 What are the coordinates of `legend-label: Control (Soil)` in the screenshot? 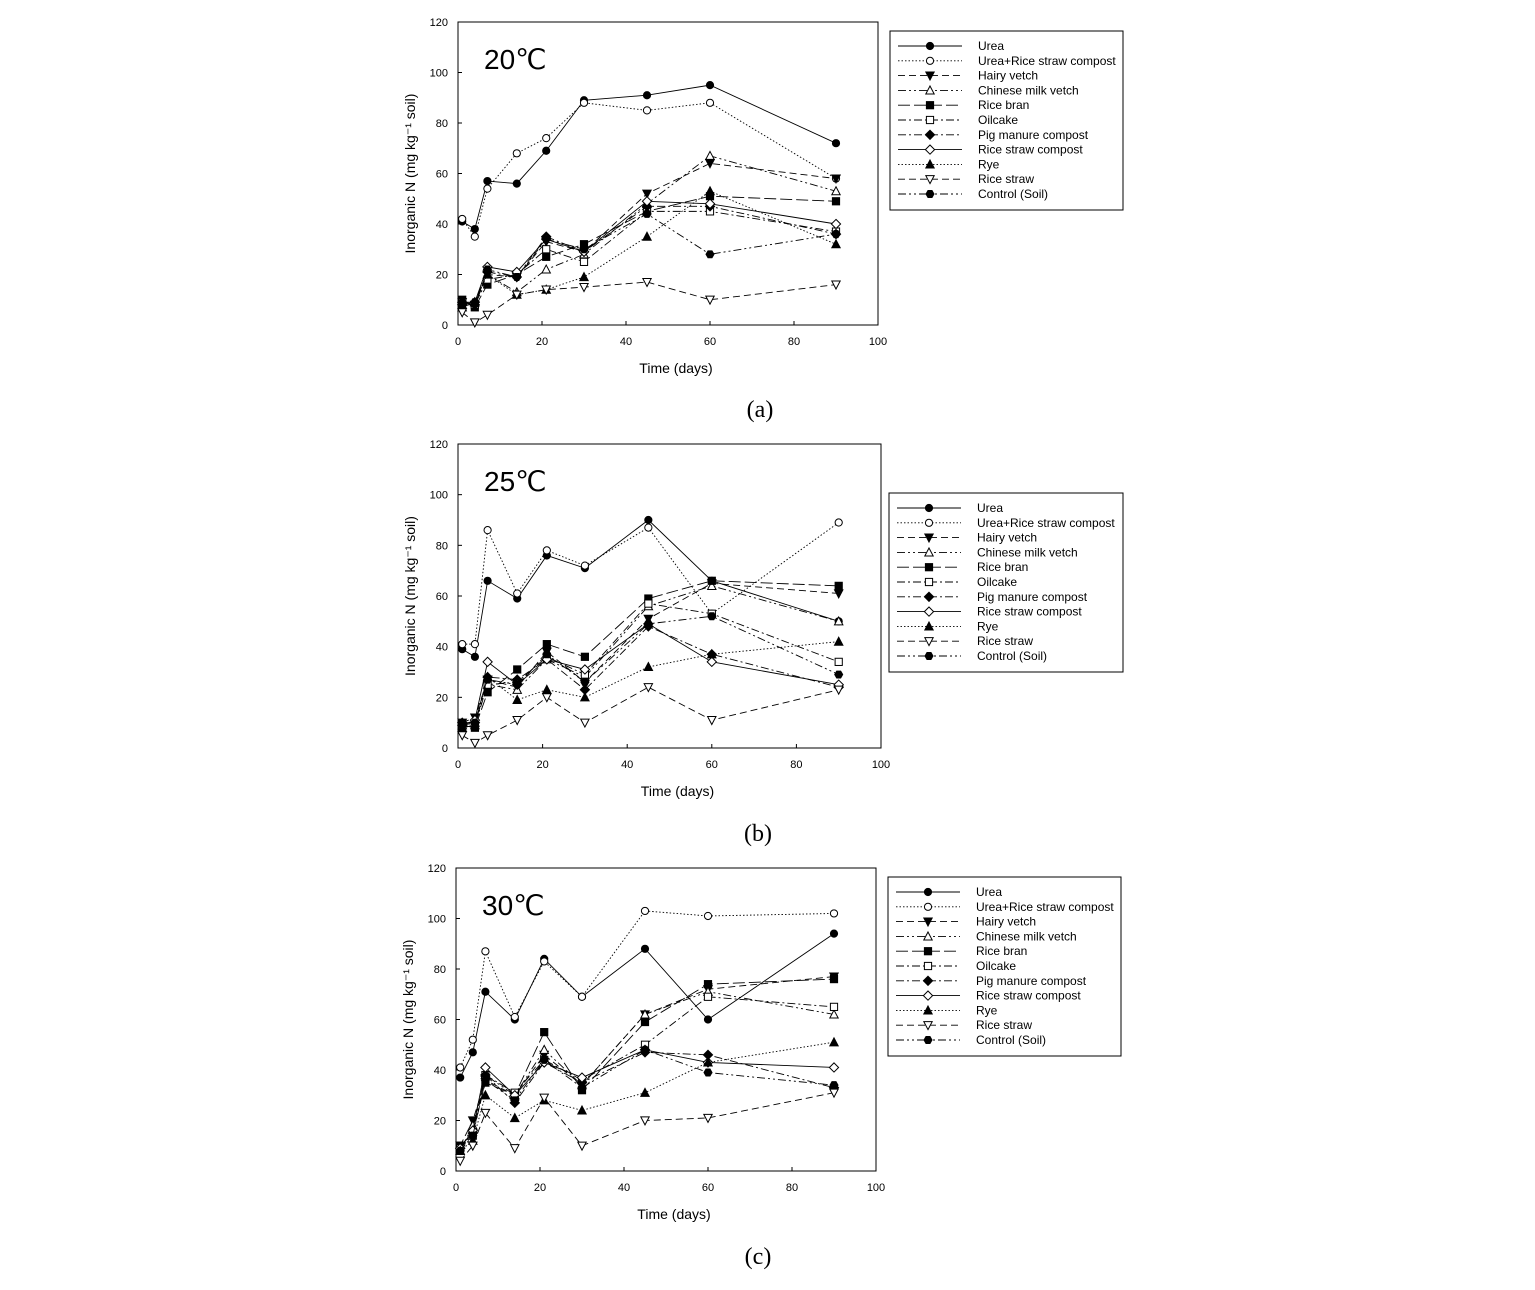 It's located at (1012, 656).